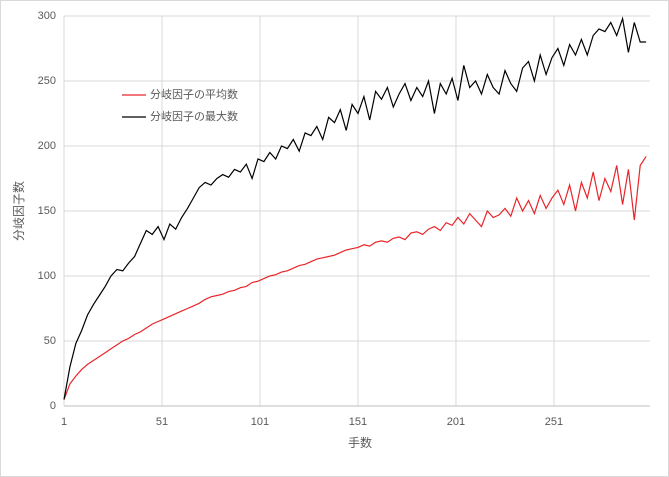 The width and height of the screenshot is (669, 477). I want to click on y-axis-label: 分岐因子数, so click(18, 211).